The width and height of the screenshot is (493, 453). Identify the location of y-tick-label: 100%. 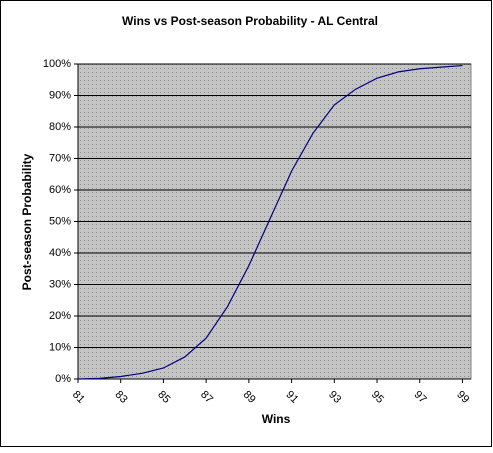
(57, 64).